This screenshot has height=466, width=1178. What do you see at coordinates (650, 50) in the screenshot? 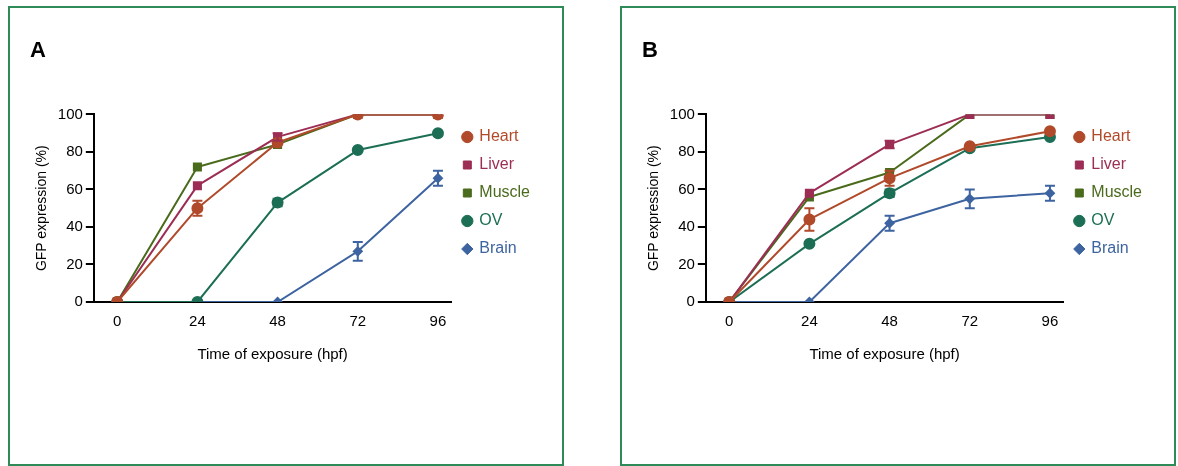
I see `chart-title: B` at bounding box center [650, 50].